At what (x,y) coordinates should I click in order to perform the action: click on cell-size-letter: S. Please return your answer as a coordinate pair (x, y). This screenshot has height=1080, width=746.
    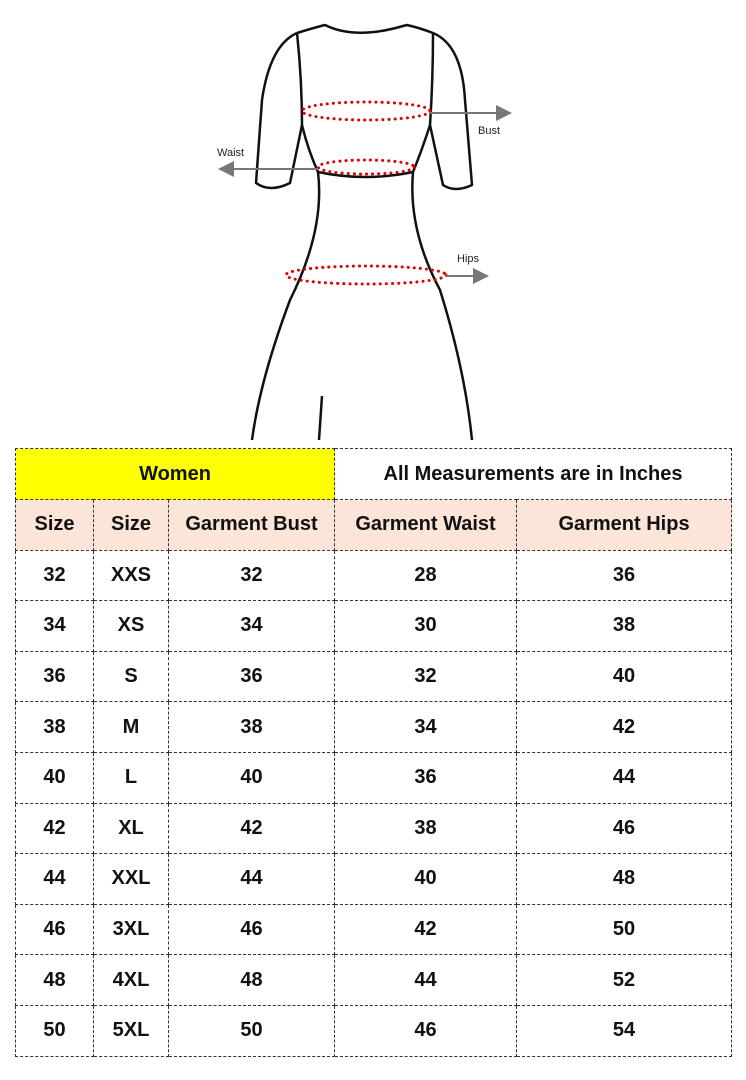
    Looking at the image, I should click on (131, 676).